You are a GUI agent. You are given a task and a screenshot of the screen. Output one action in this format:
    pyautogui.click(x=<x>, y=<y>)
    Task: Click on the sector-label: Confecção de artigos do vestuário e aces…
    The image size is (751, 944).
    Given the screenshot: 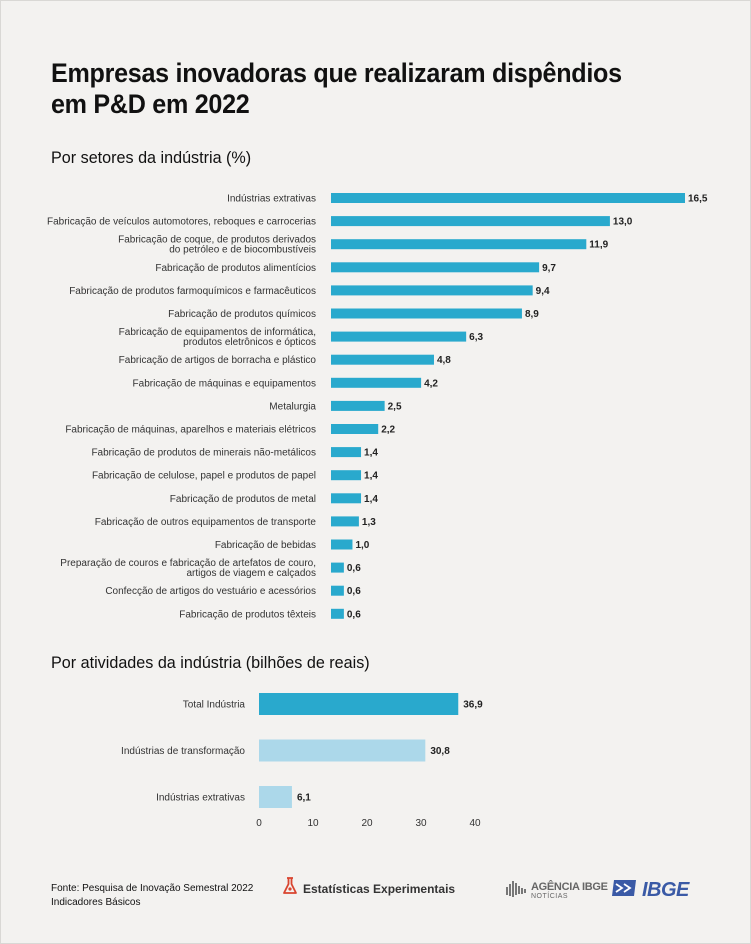 What is the action you would take?
    pyautogui.click(x=210, y=591)
    